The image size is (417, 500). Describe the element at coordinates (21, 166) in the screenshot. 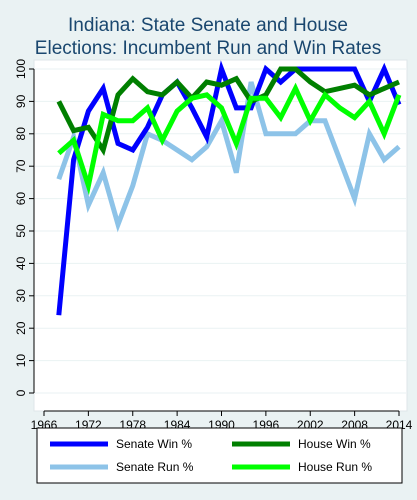

I see `y-tick-label-70: 70` at that location.